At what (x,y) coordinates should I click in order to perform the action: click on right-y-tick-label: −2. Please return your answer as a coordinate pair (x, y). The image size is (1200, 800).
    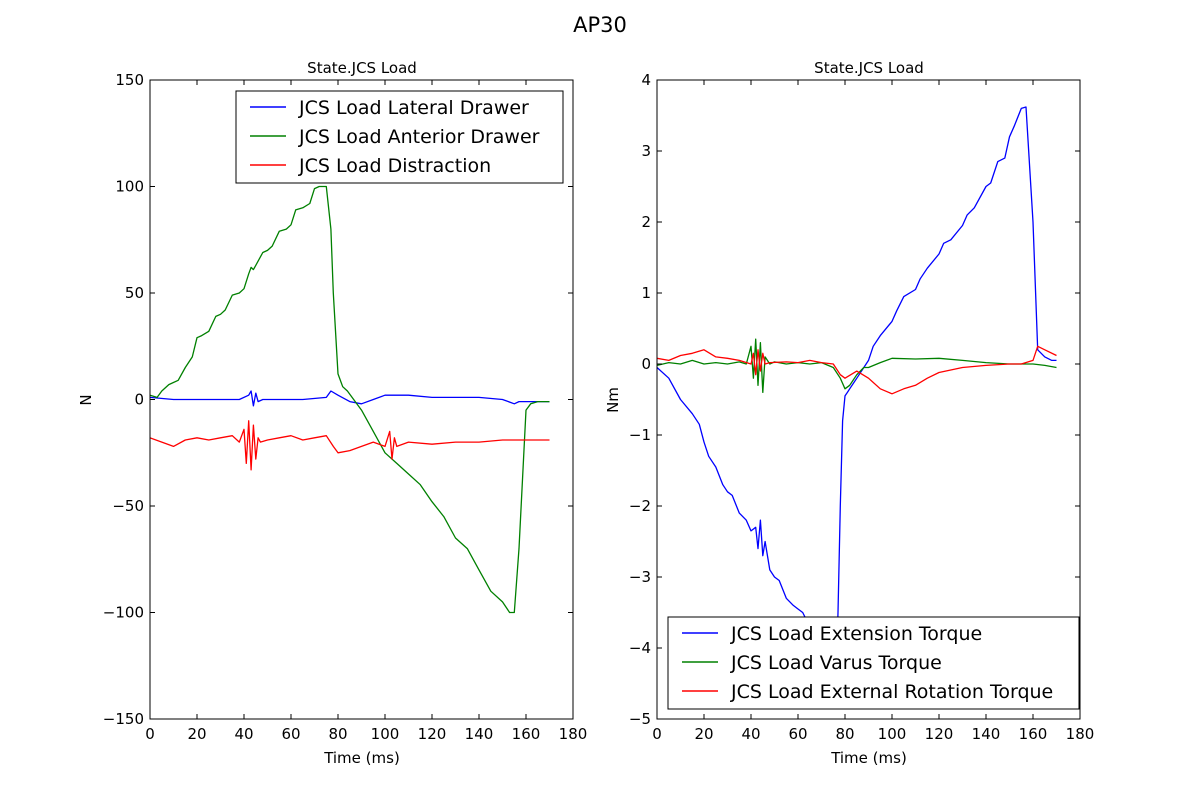
    Looking at the image, I should click on (640, 506).